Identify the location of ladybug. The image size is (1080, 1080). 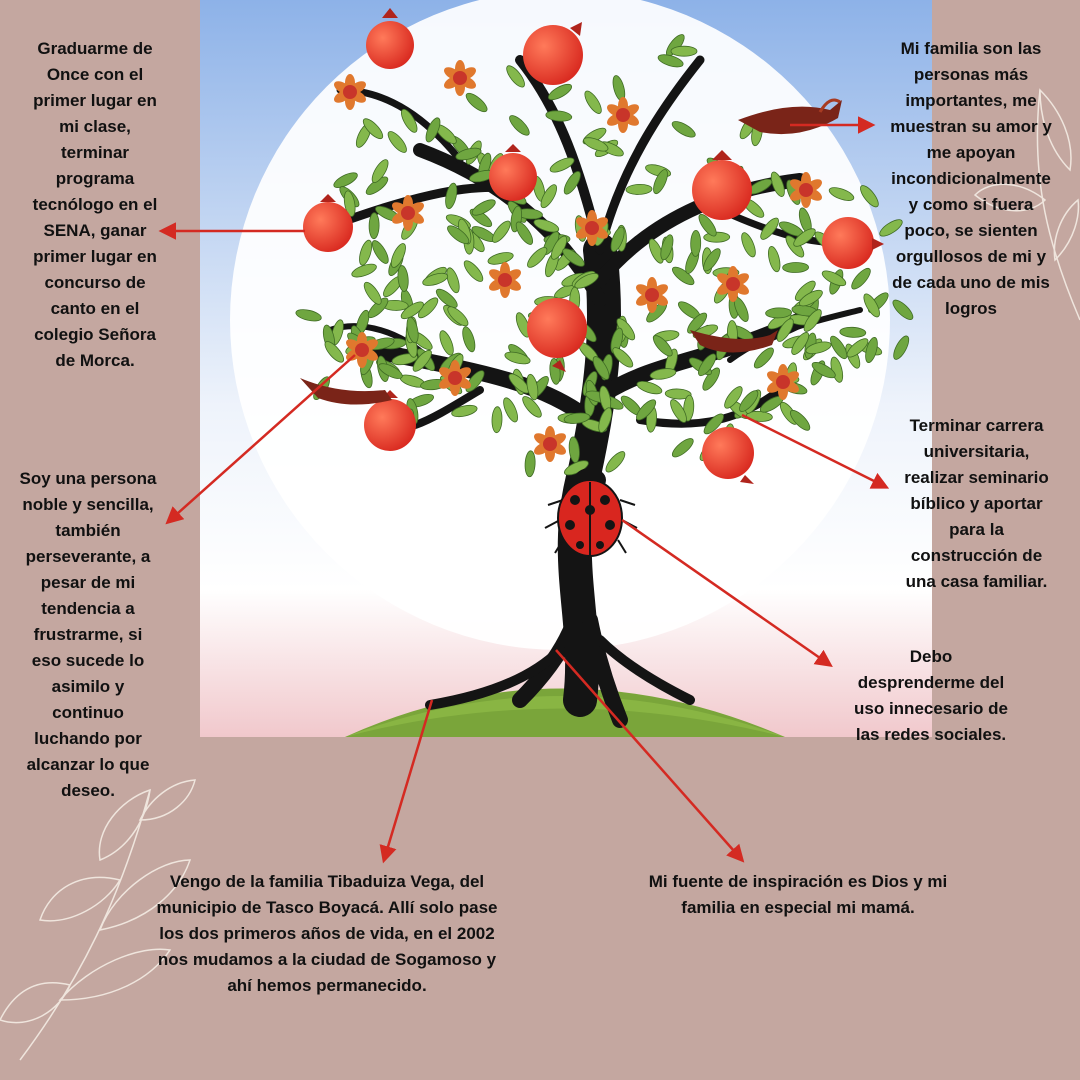
(591, 512).